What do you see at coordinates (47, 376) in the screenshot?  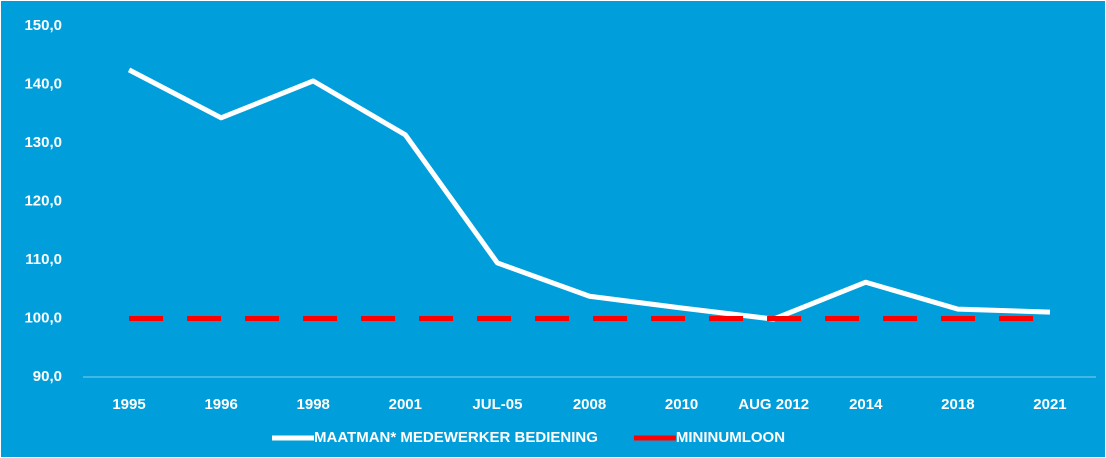 I see `y-tick-label: 90,0` at bounding box center [47, 376].